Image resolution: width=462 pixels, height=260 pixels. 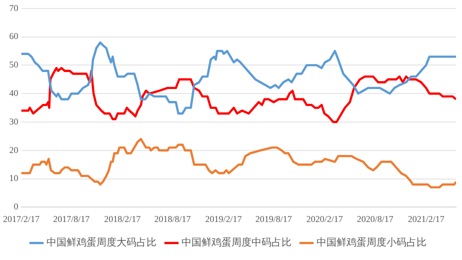 What do you see at coordinates (21, 219) in the screenshot?
I see `x-tick-label: 2017/2/17` at bounding box center [21, 219].